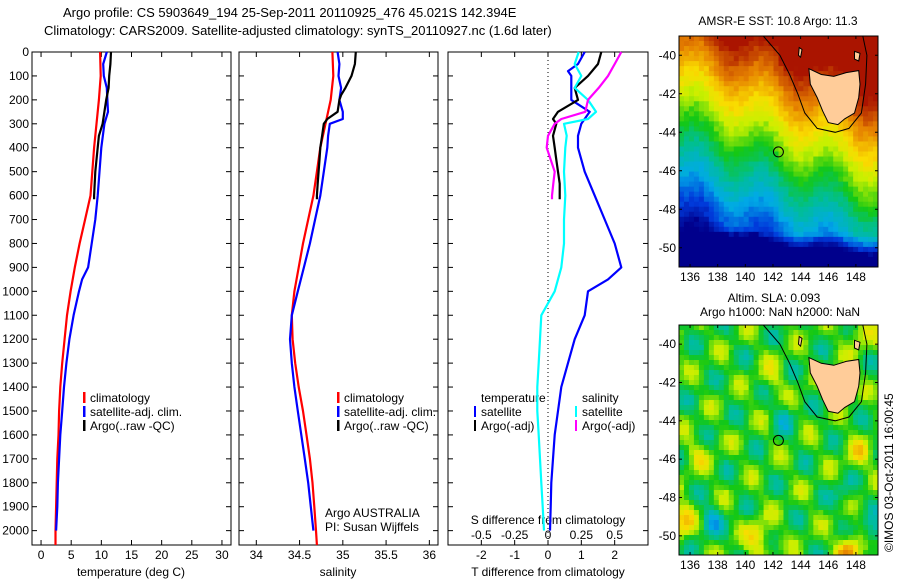 This screenshot has height=580, width=900. I want to click on x2-tick-label: 0.25, so click(582, 535).